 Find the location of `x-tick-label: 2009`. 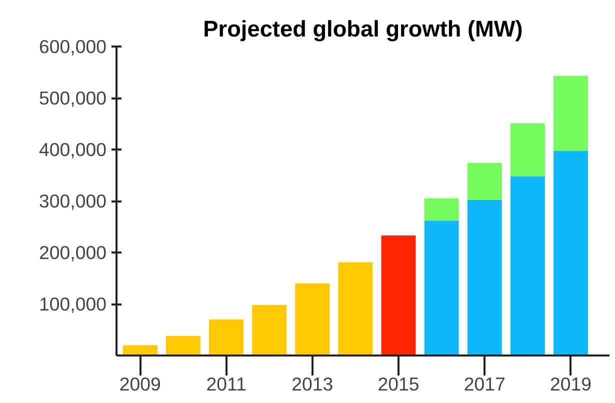

x-tick-label: 2009 is located at coordinates (140, 384).